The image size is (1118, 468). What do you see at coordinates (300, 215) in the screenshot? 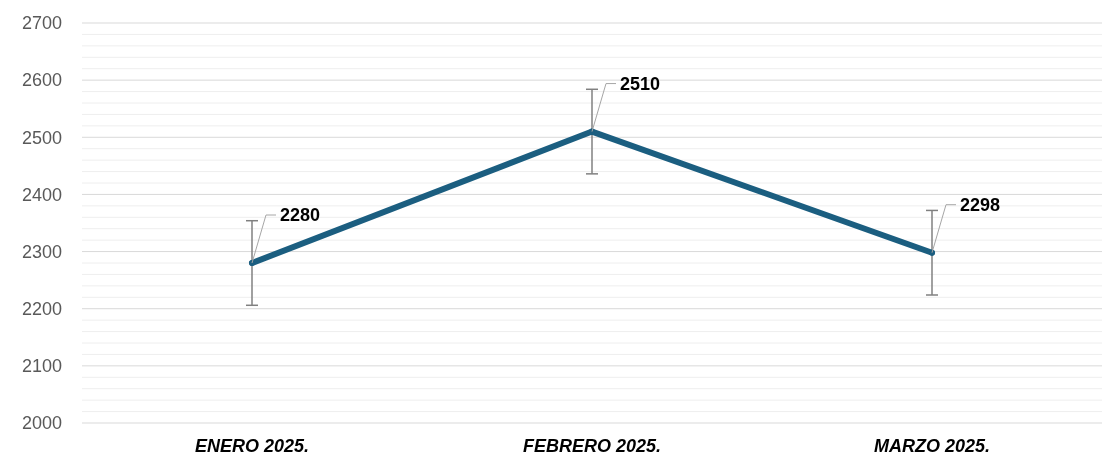
I see `data-label: 2280` at bounding box center [300, 215].